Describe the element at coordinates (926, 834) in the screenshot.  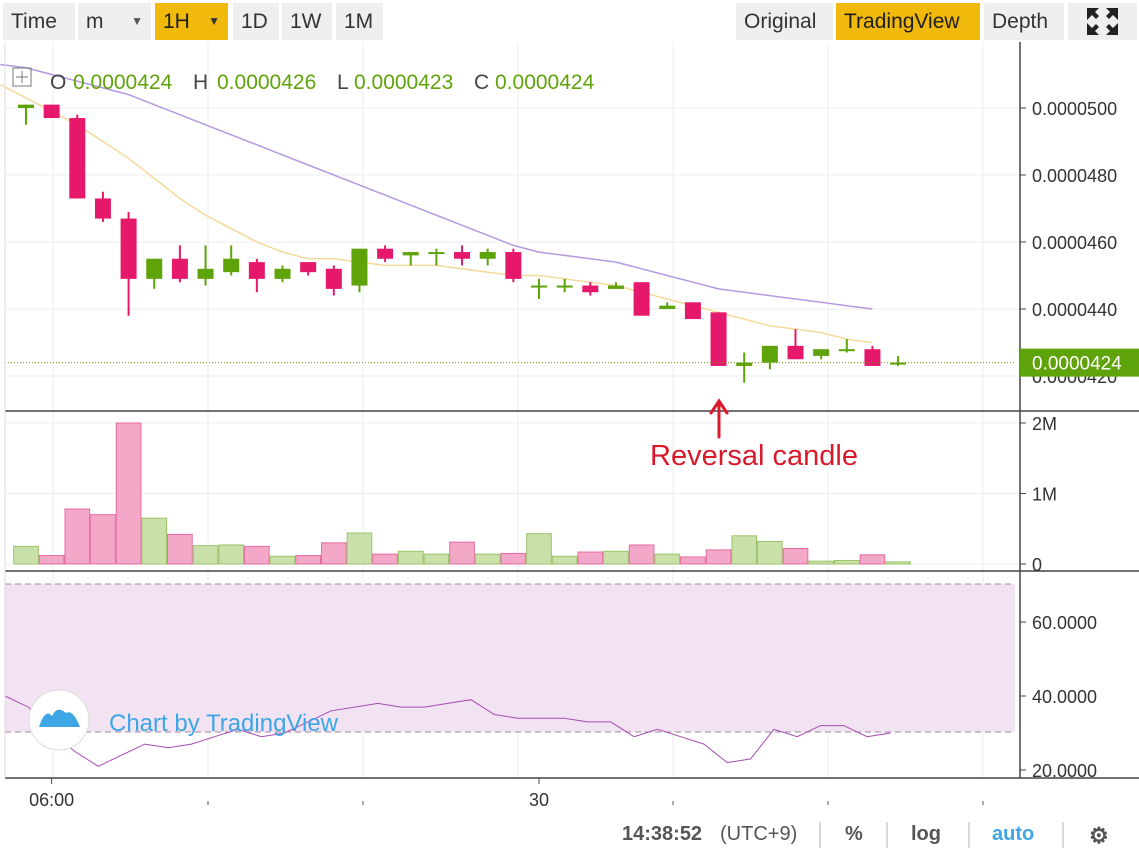
I see `log-toggle: log` at that location.